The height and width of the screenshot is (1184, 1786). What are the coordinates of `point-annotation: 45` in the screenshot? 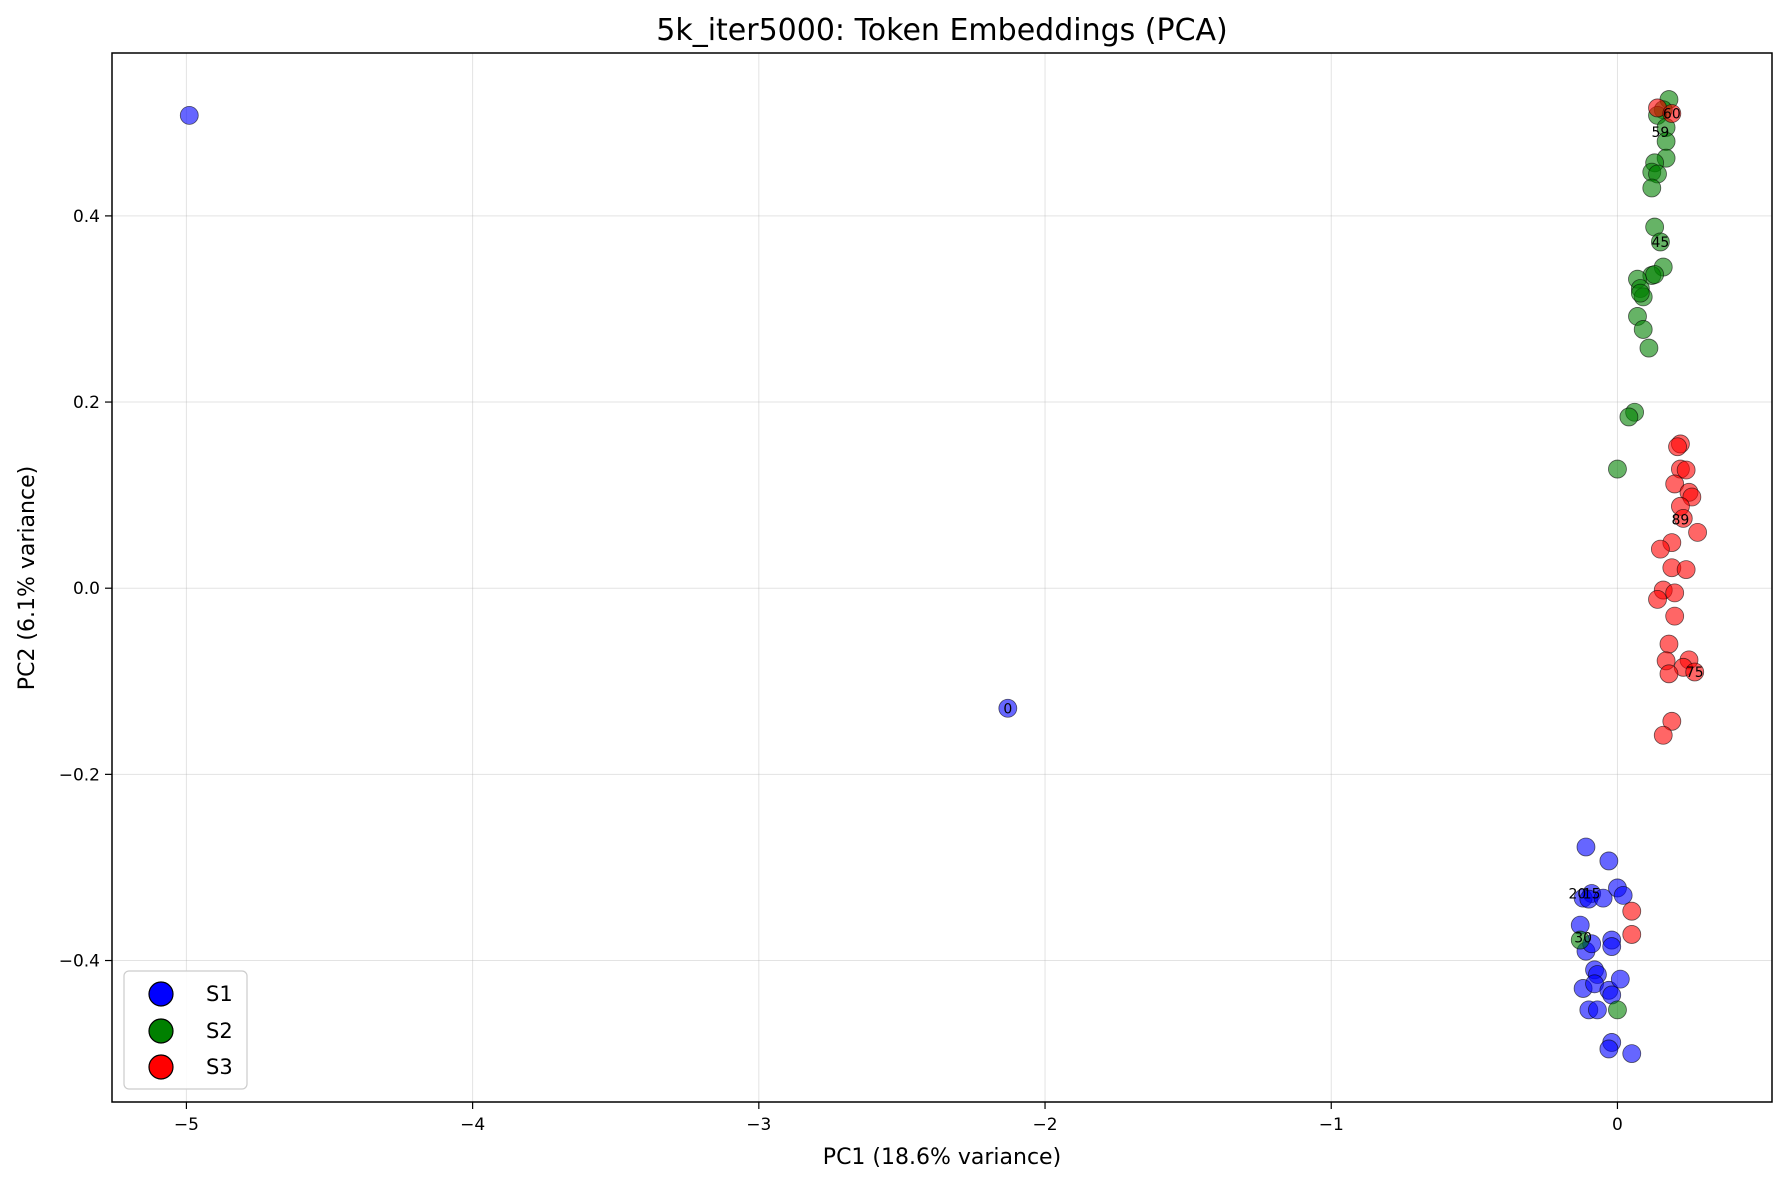 It's located at (1660, 243).